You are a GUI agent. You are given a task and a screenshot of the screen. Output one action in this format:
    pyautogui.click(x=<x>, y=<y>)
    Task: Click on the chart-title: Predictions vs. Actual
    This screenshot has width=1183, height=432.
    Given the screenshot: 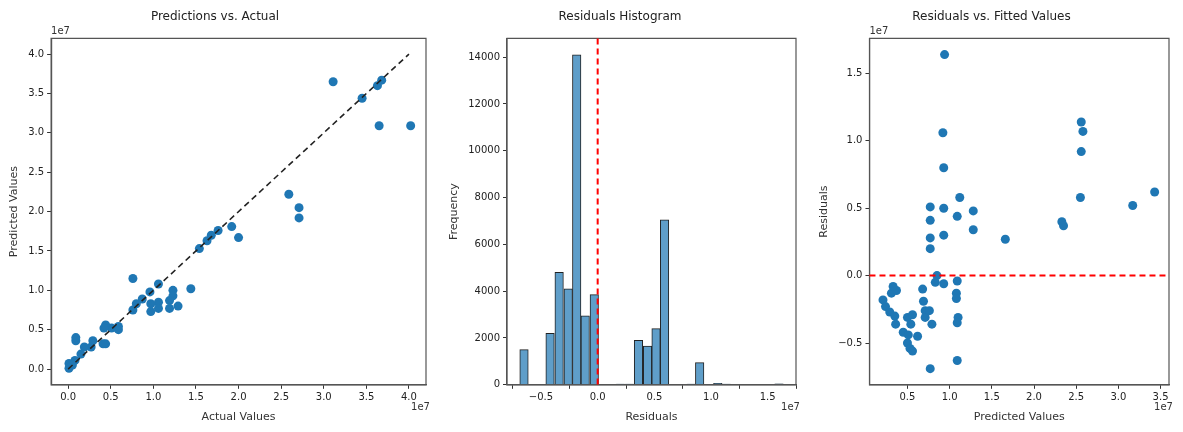 What is the action you would take?
    pyautogui.click(x=215, y=16)
    